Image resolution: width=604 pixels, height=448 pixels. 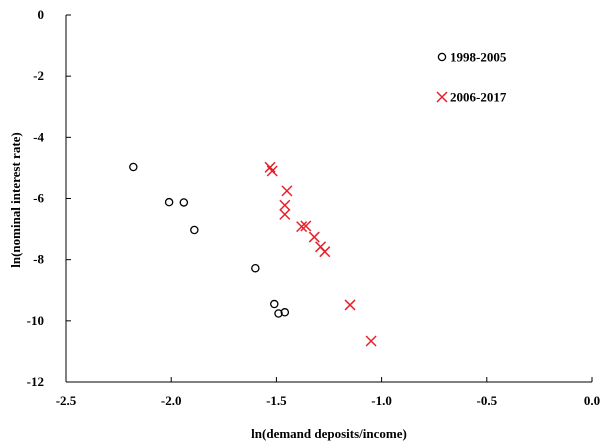 What do you see at coordinates (478, 97) in the screenshot?
I see `legend-label: 2006-2017` at bounding box center [478, 97].